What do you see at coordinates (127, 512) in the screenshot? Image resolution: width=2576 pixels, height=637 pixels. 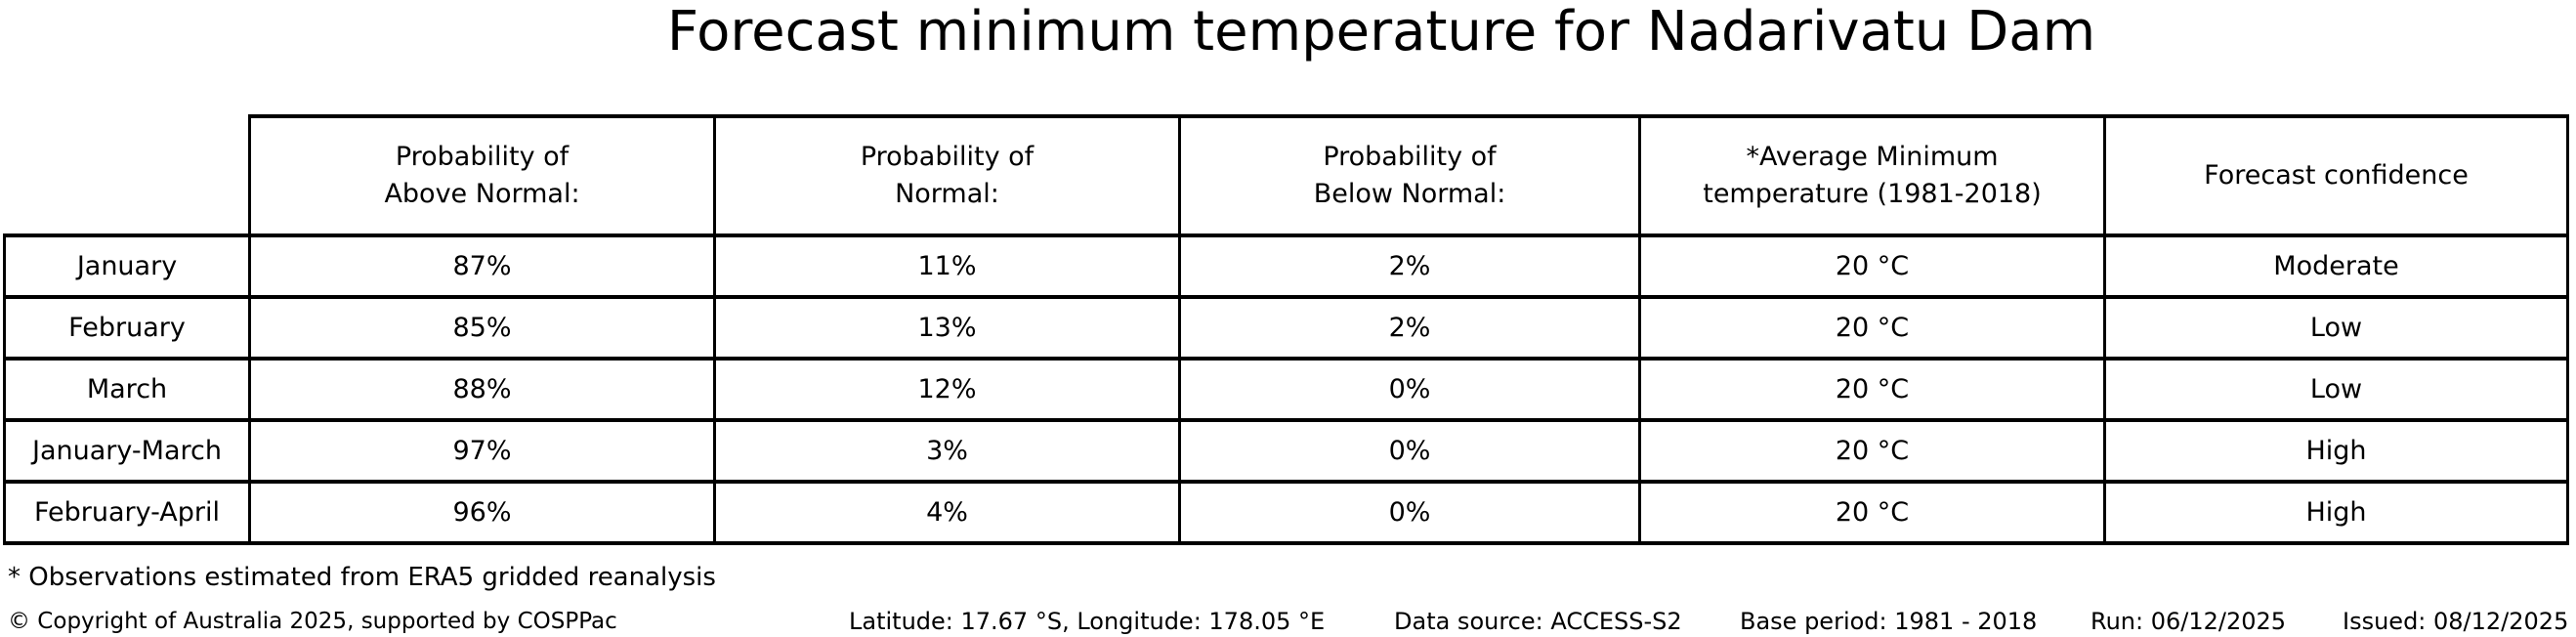 I see `month-label: February-April` at bounding box center [127, 512].